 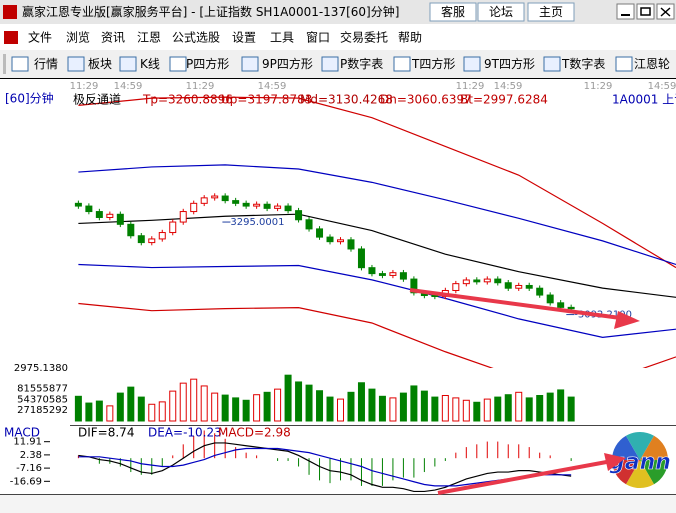 I want to click on maximize-button, so click(x=645, y=11).